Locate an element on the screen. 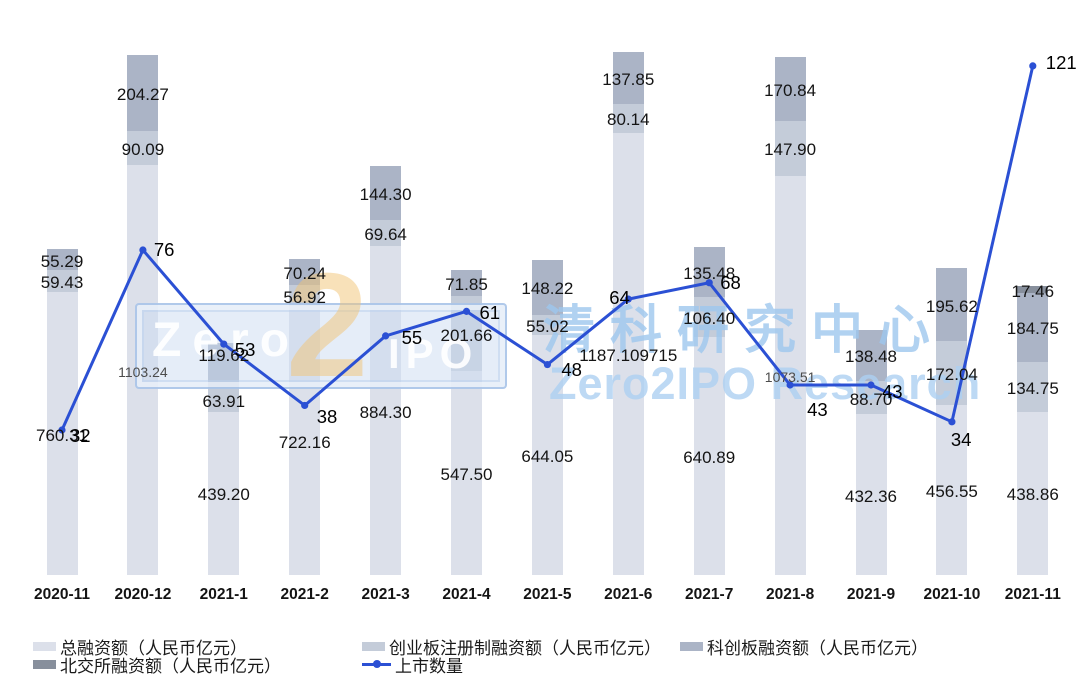 This screenshot has height=694, width=1080. bar-value-label-star: 71.85 is located at coordinates (466, 284).